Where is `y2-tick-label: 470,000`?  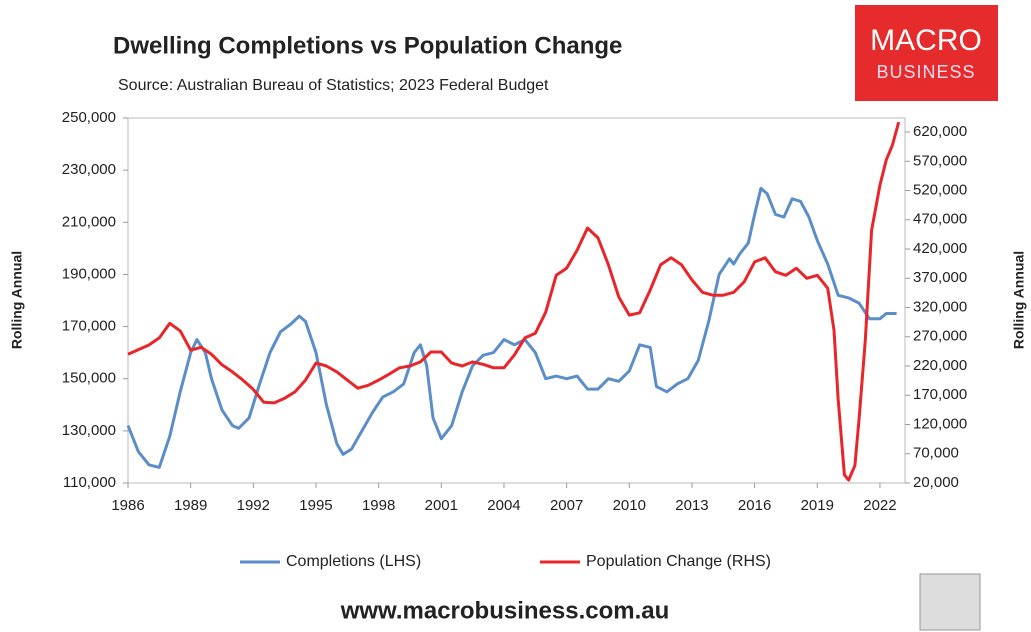
y2-tick-label: 470,000 is located at coordinates (940, 219).